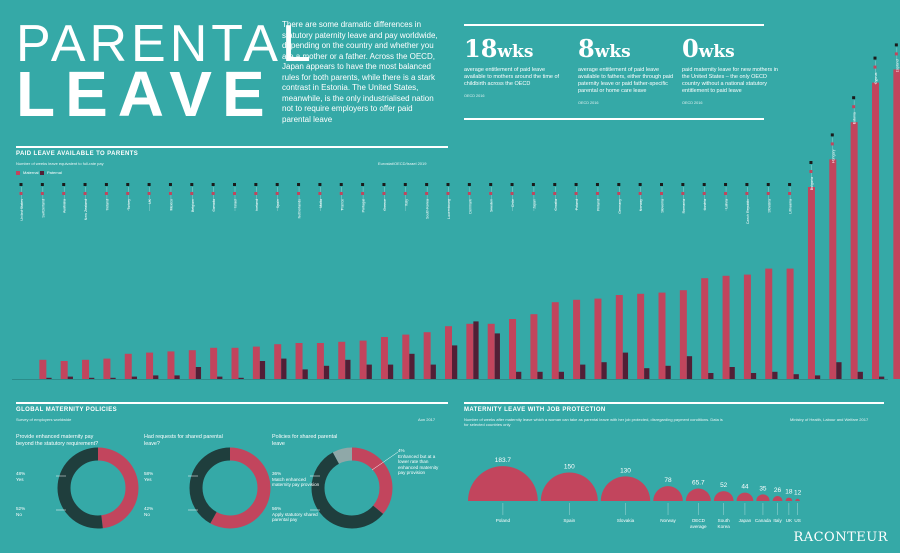 The image size is (900, 553). Describe the element at coordinates (364, 206) in the screenshot. I see `country-label: Portugal` at that location.